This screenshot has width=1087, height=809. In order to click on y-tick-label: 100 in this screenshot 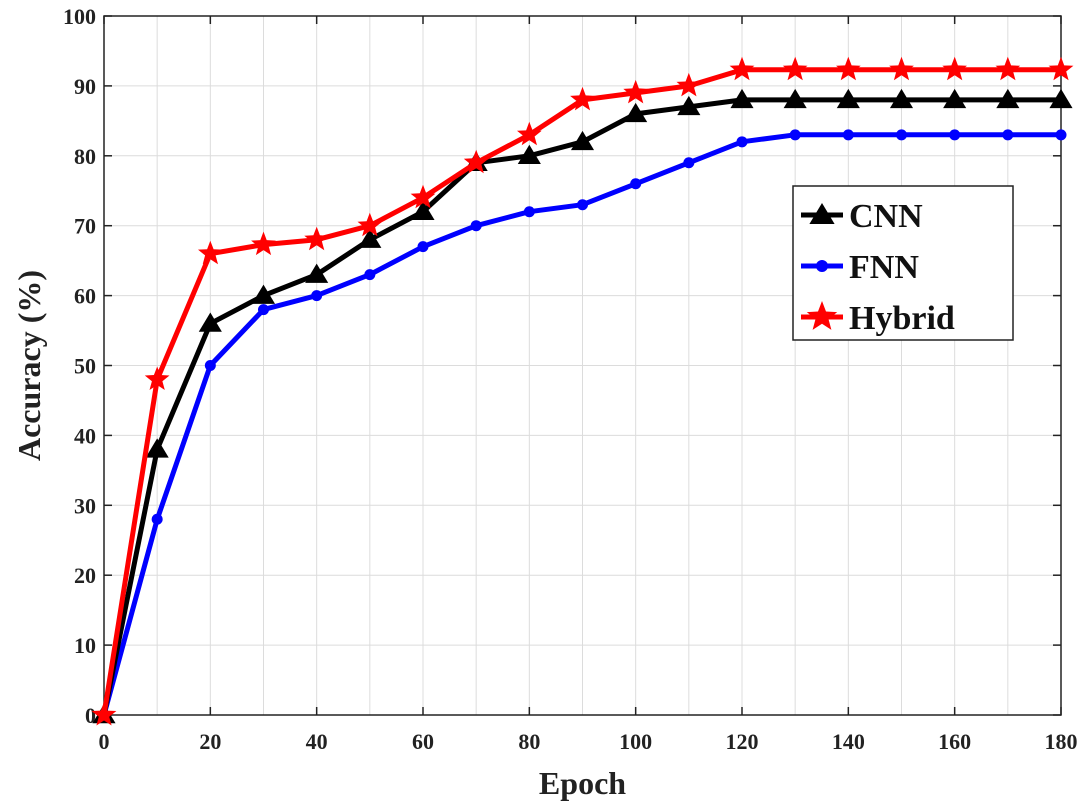, I will do `click(79, 16)`.